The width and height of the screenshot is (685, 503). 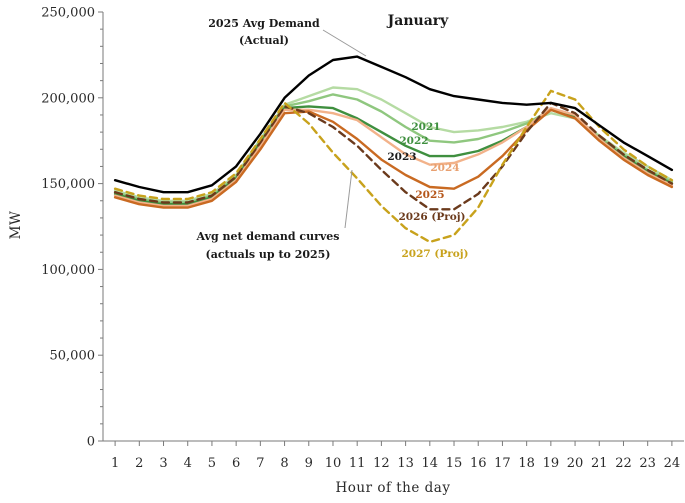 What do you see at coordinates (68, 184) in the screenshot?
I see `y-tick-label: 150,000` at bounding box center [68, 184].